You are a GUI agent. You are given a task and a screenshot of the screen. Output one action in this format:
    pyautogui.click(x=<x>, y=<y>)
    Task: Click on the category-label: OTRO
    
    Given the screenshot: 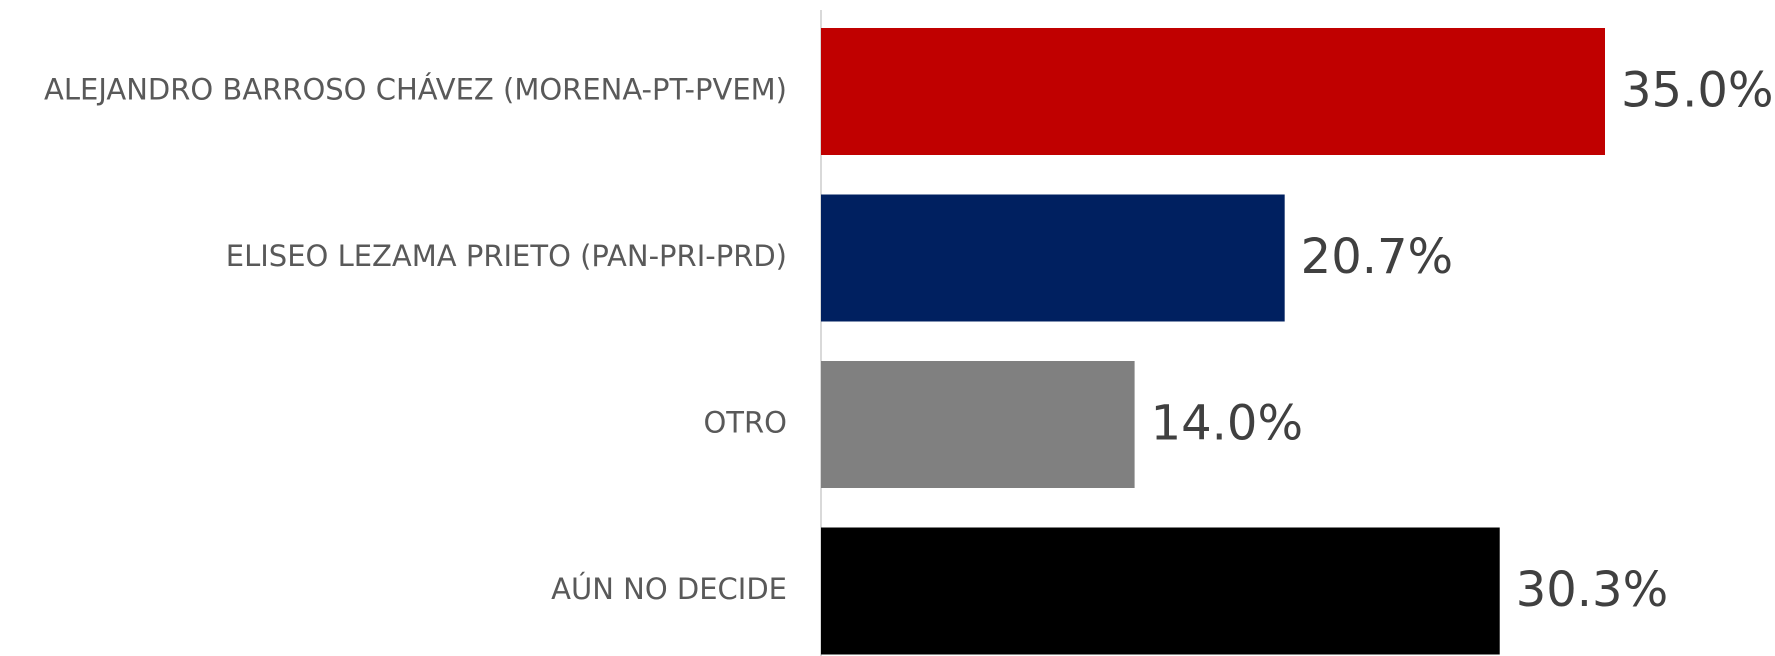 What is the action you would take?
    pyautogui.click(x=745, y=423)
    